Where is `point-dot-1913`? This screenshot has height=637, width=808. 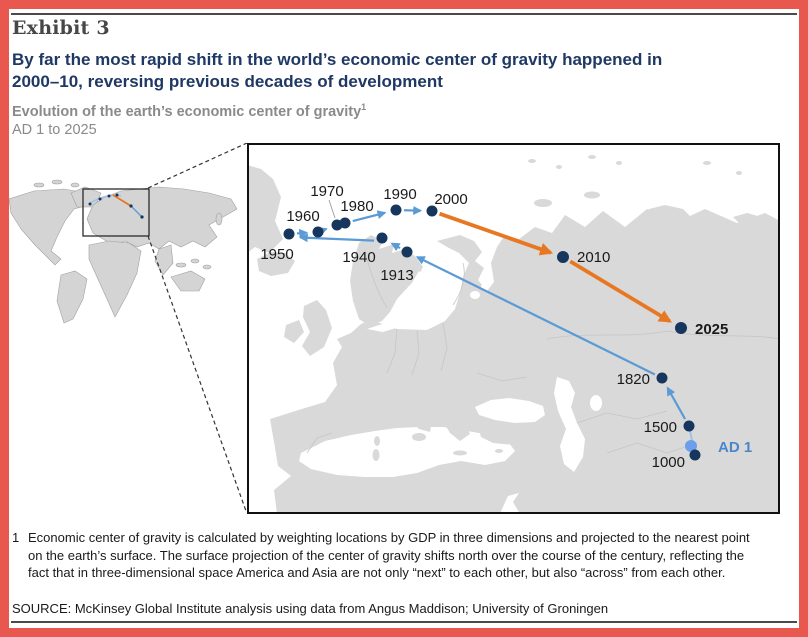
point-dot-1913 is located at coordinates (407, 252).